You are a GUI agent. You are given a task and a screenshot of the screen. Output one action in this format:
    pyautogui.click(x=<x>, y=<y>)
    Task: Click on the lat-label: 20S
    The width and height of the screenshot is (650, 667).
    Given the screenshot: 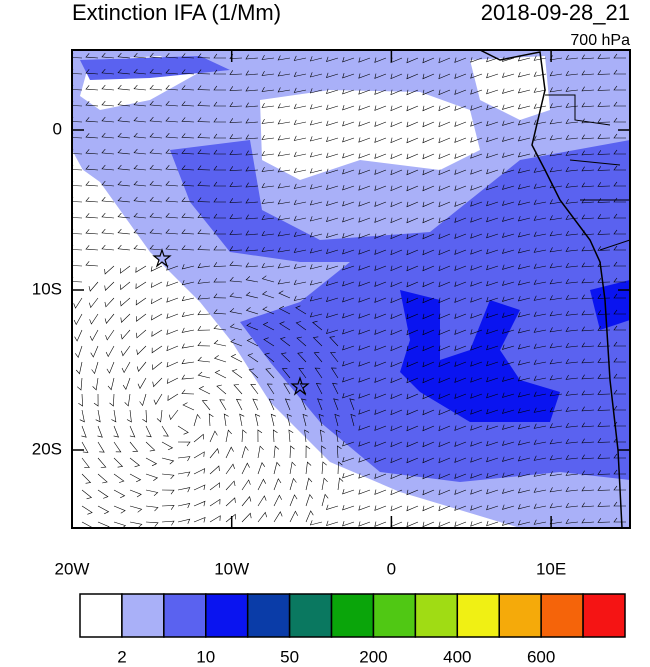 What is the action you would take?
    pyautogui.click(x=47, y=448)
    